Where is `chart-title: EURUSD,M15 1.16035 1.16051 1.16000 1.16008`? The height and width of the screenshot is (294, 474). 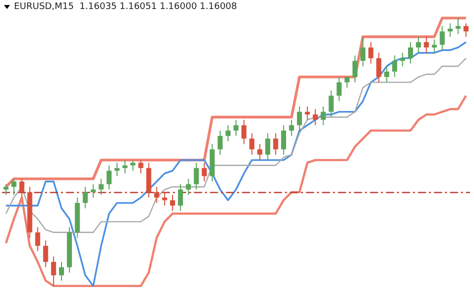 chart-title: EURUSD,M15 1.16035 1.16051 1.16000 1.16008 is located at coordinates (126, 7).